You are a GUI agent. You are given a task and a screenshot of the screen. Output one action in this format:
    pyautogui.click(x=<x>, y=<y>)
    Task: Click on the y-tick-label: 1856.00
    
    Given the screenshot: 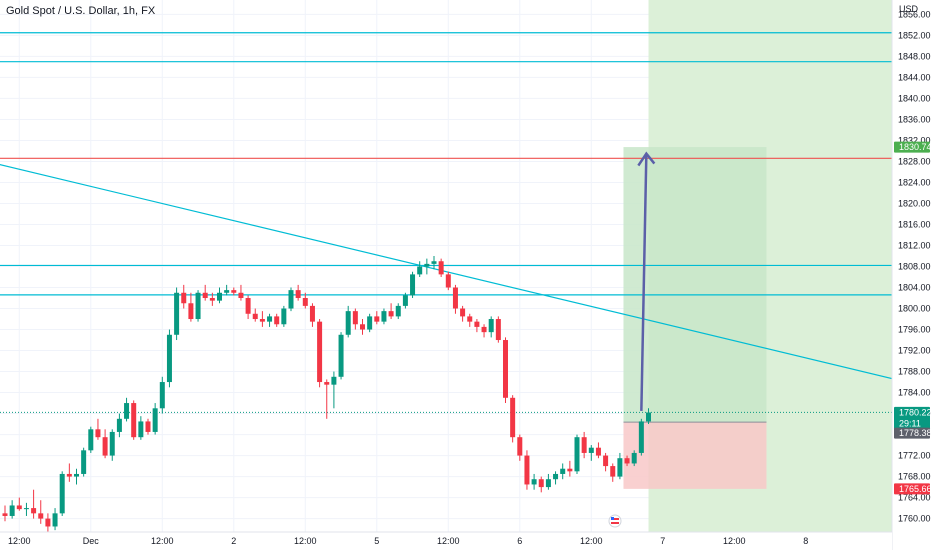 What is the action you would take?
    pyautogui.click(x=914, y=14)
    